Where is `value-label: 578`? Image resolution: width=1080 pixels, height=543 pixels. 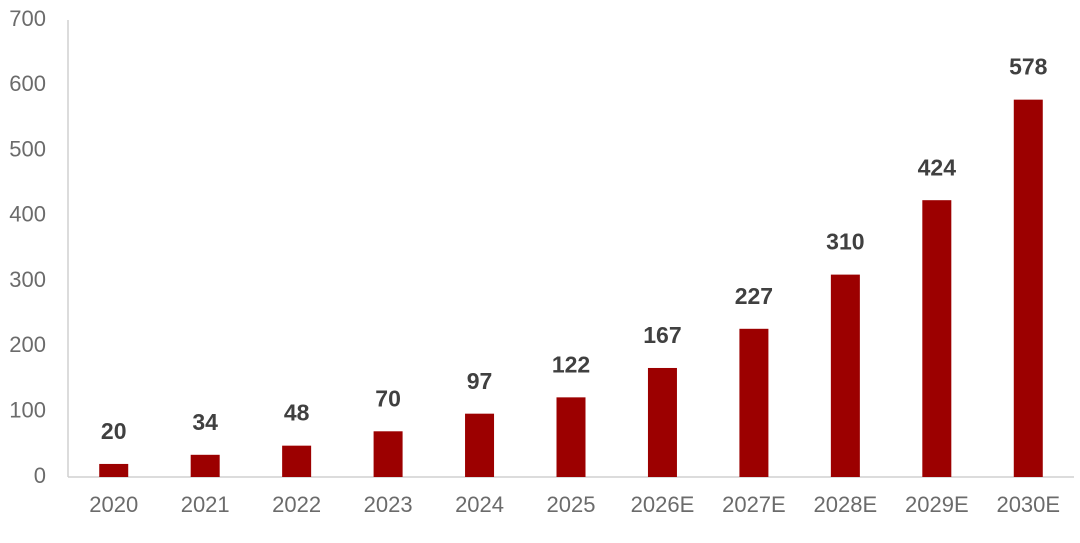 value-label: 578 is located at coordinates (1028, 67).